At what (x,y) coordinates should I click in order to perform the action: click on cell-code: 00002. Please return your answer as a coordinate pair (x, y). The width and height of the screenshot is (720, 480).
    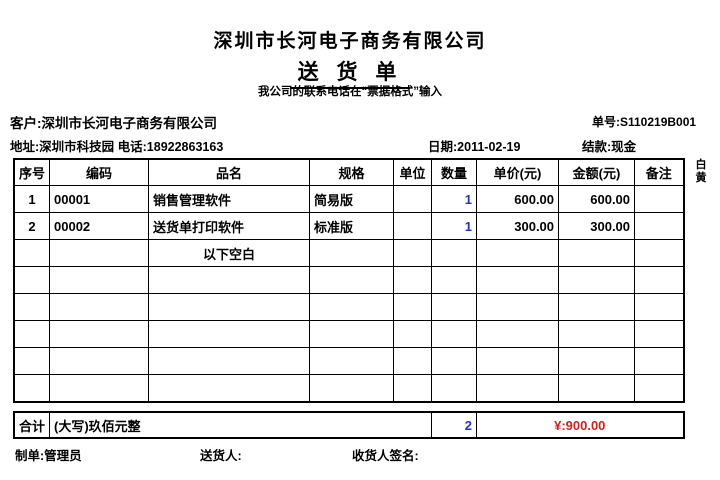
    Looking at the image, I should click on (99, 226).